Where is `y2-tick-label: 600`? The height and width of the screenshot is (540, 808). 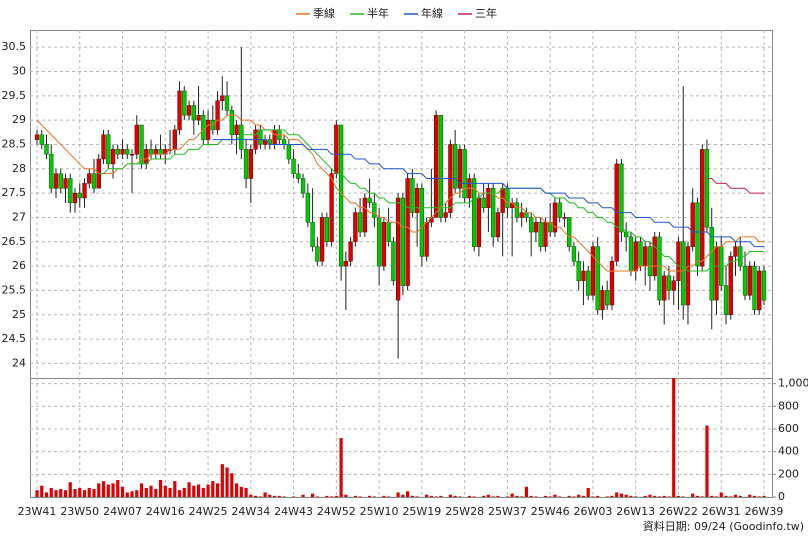 y2-tick-label: 600 is located at coordinates (788, 428).